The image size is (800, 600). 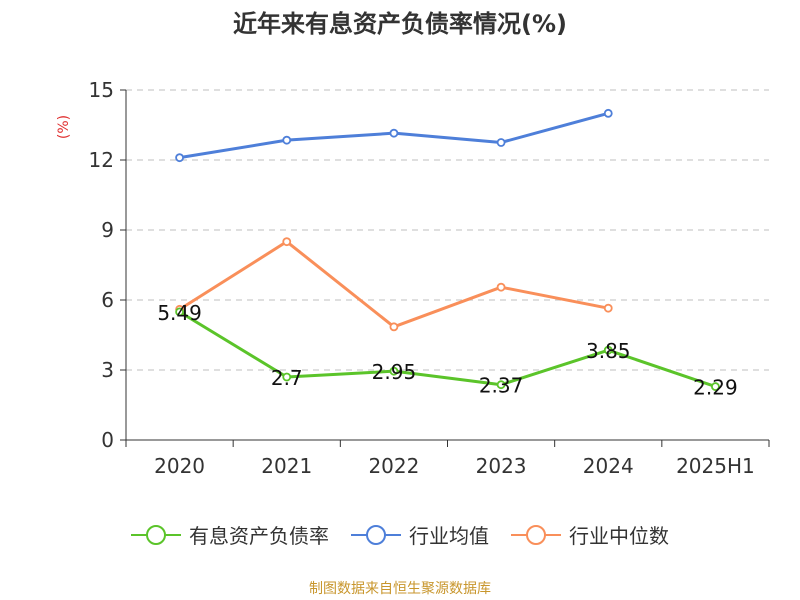 I want to click on data-label: 2.7, so click(x=287, y=378).